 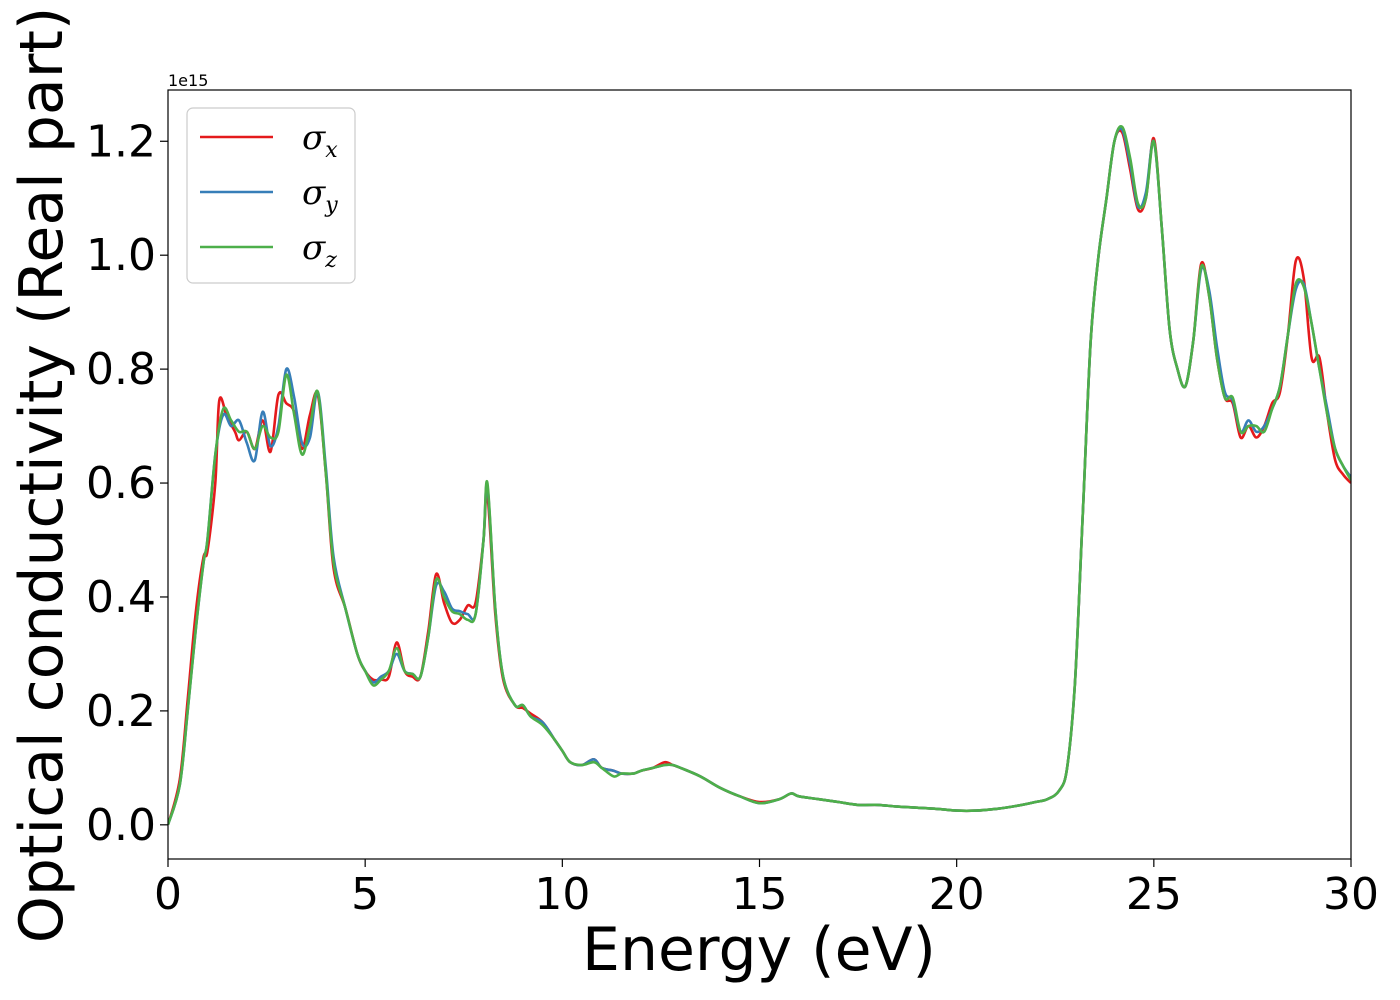 I want to click on y-tick-label: 1.0, so click(x=121, y=255).